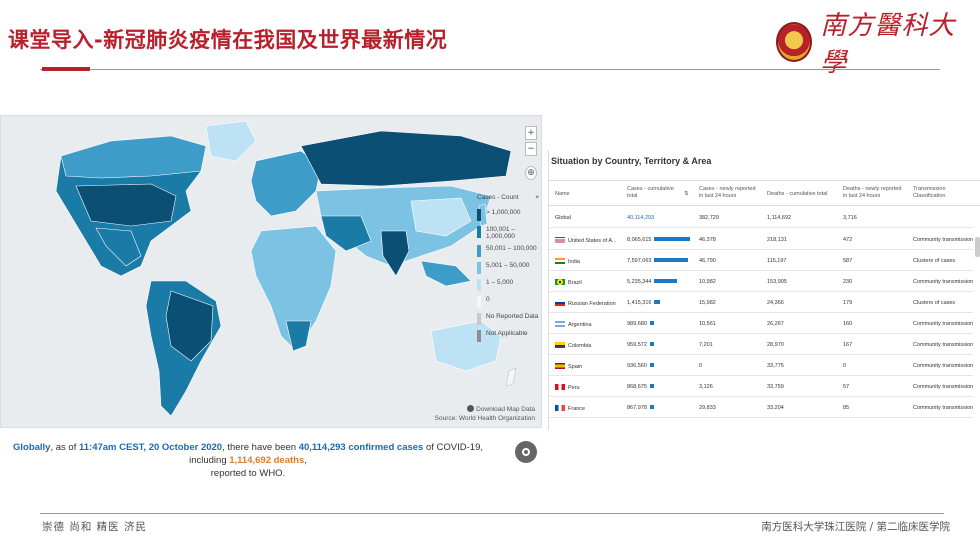  Describe the element at coordinates (701, 366) in the screenshot. I see `cases-24h-cell: 0` at that location.